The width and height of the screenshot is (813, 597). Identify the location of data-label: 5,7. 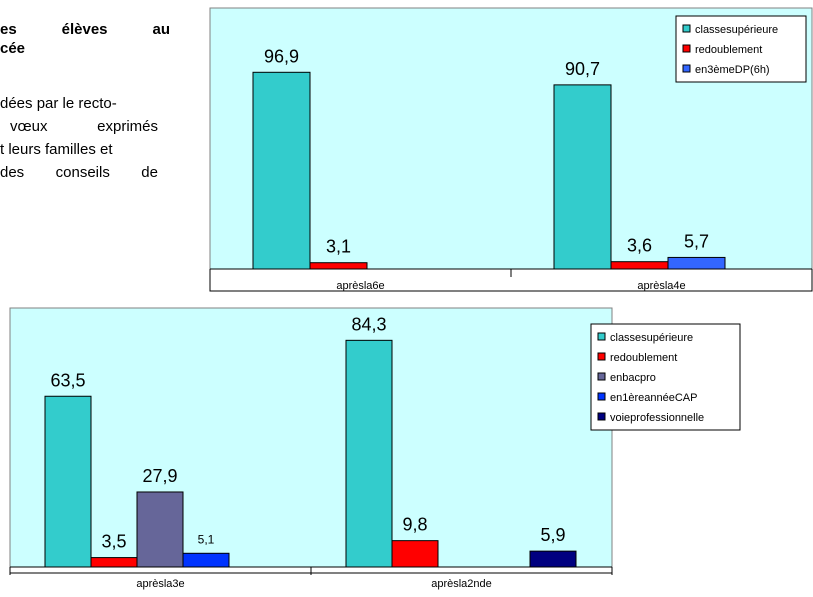
(696, 241).